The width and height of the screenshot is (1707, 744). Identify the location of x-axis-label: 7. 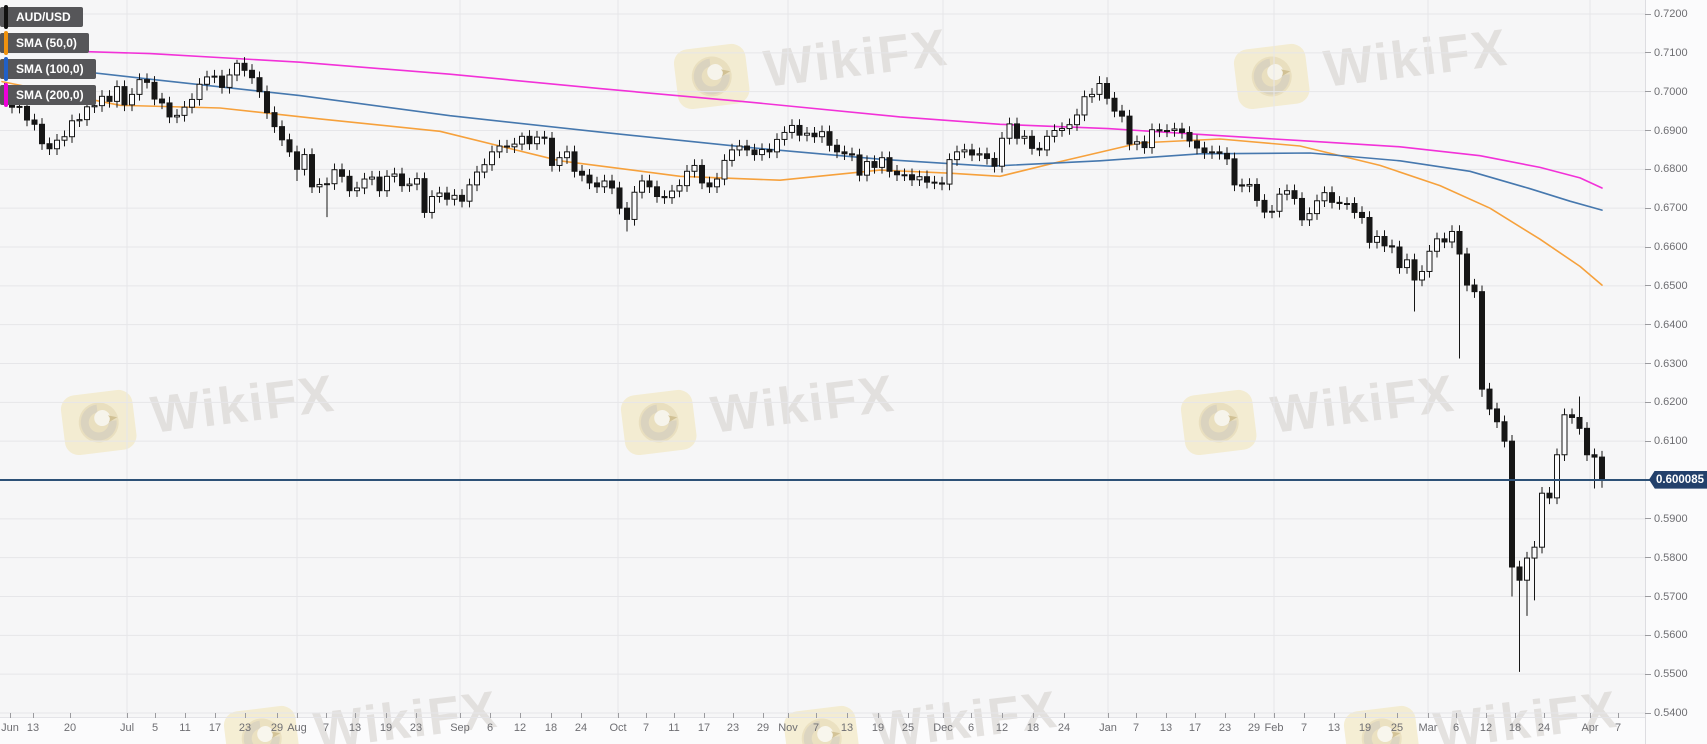
(1304, 728).